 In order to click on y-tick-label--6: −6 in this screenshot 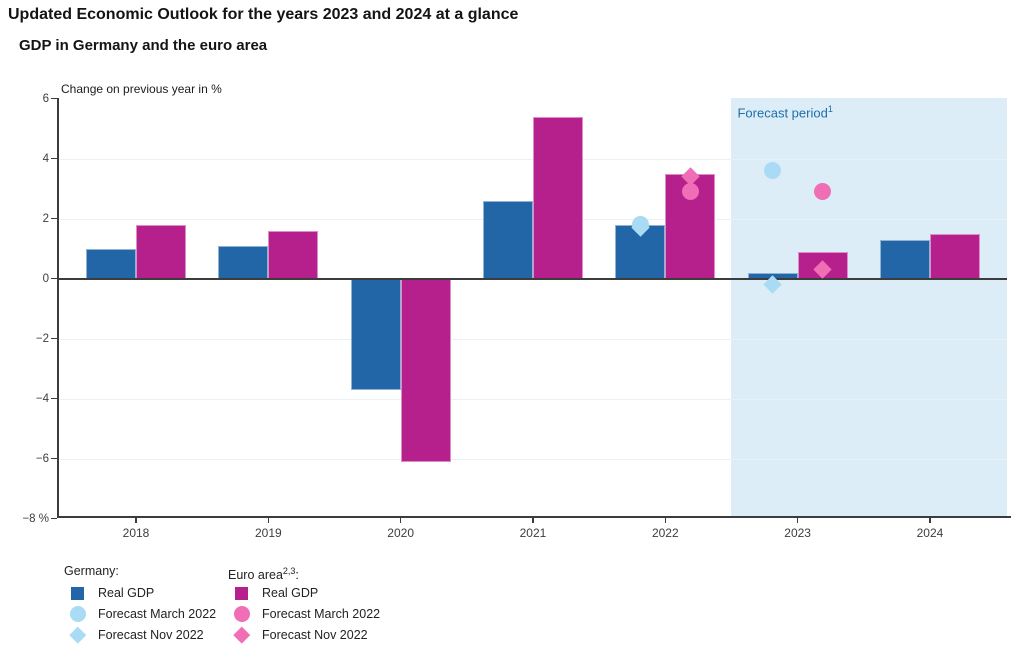, I will do `click(42, 458)`.